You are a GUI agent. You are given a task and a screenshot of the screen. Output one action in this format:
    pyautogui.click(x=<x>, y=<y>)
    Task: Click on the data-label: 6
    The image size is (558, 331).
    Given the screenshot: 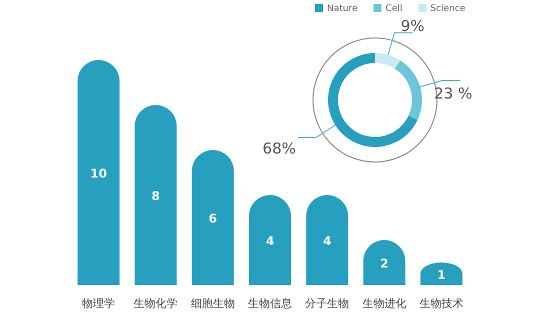 What is the action you would take?
    pyautogui.click(x=213, y=219)
    